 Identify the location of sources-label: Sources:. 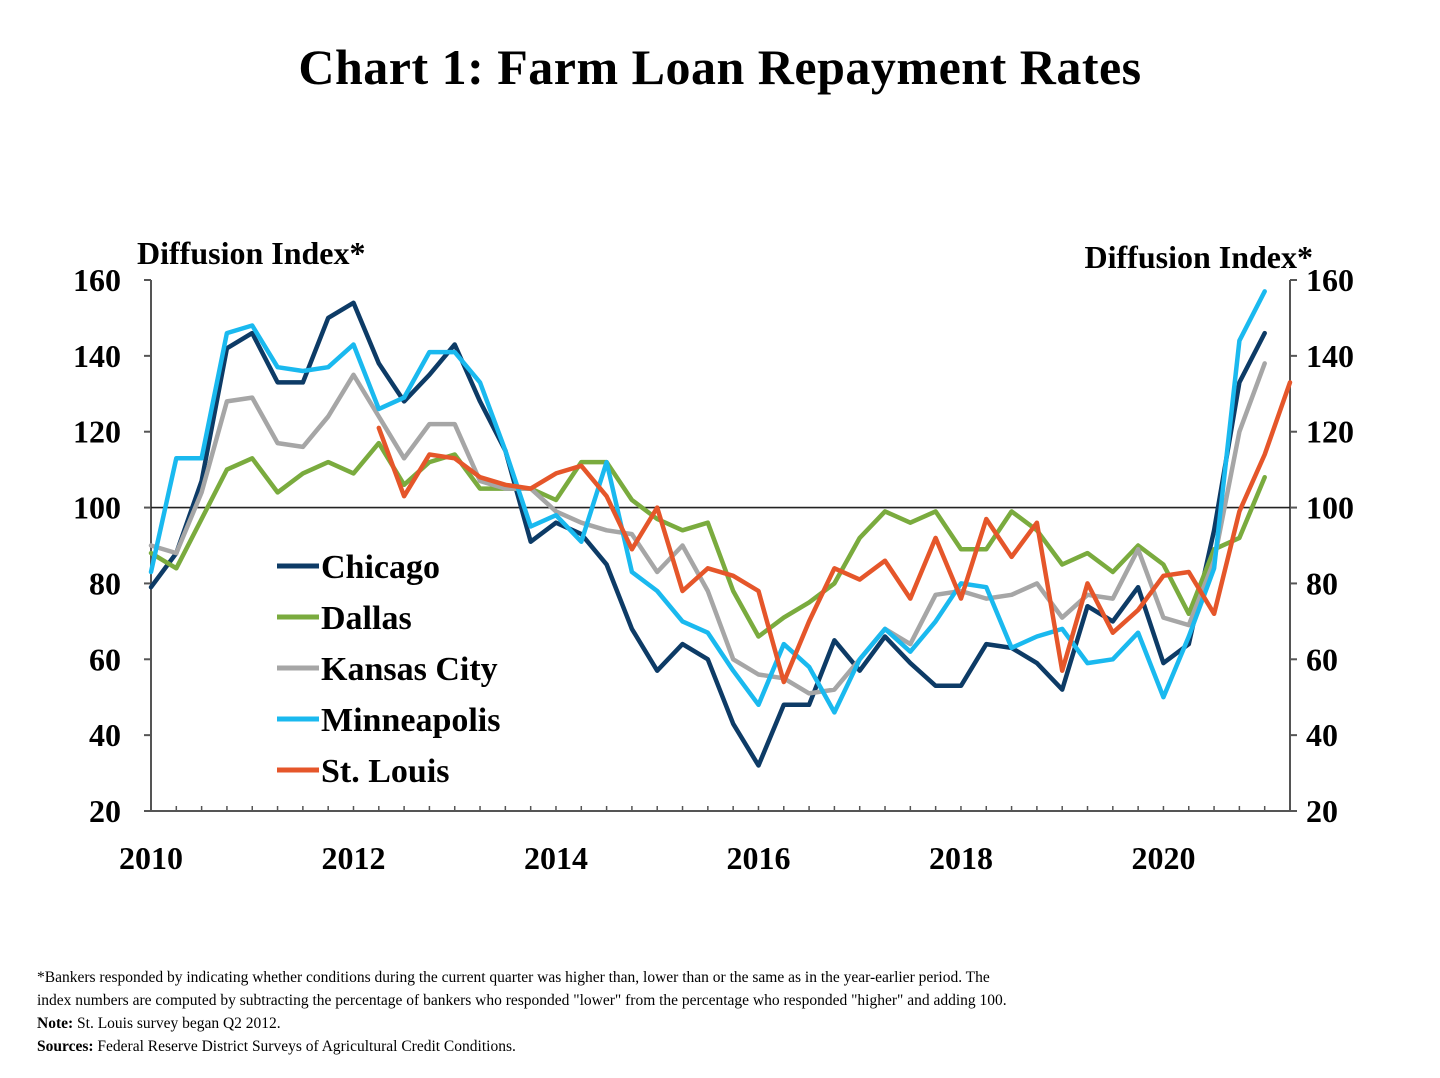
(65, 1046).